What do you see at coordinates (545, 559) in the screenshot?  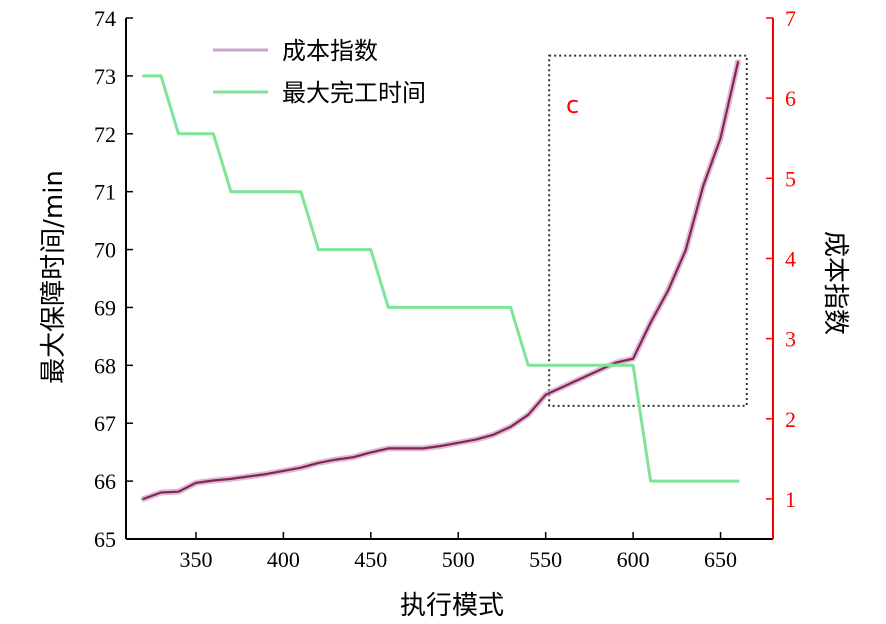 I see `x-tick-label: 550` at bounding box center [545, 559].